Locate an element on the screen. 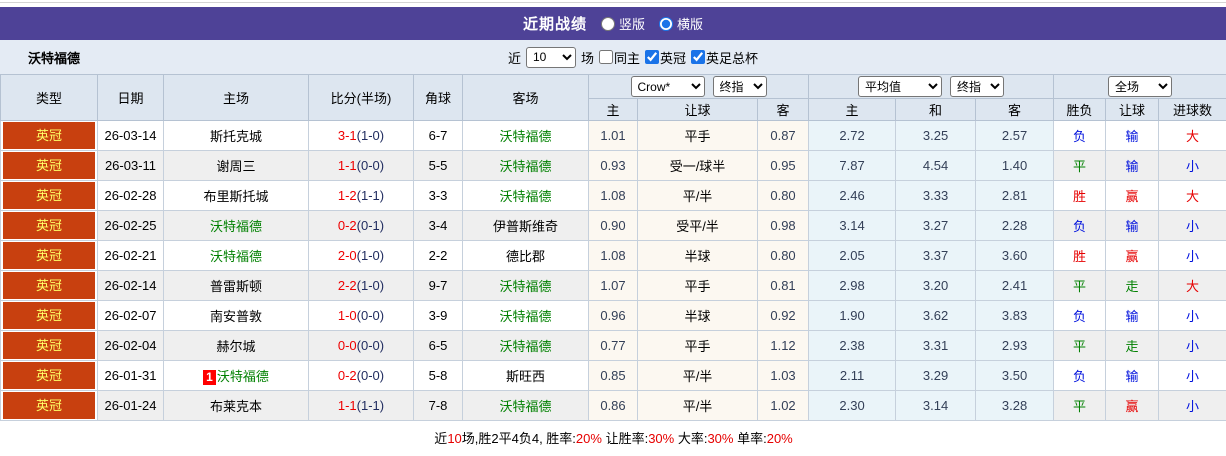 This screenshot has height=456, width=1226. league-filter: 英冠 is located at coordinates (665, 57).